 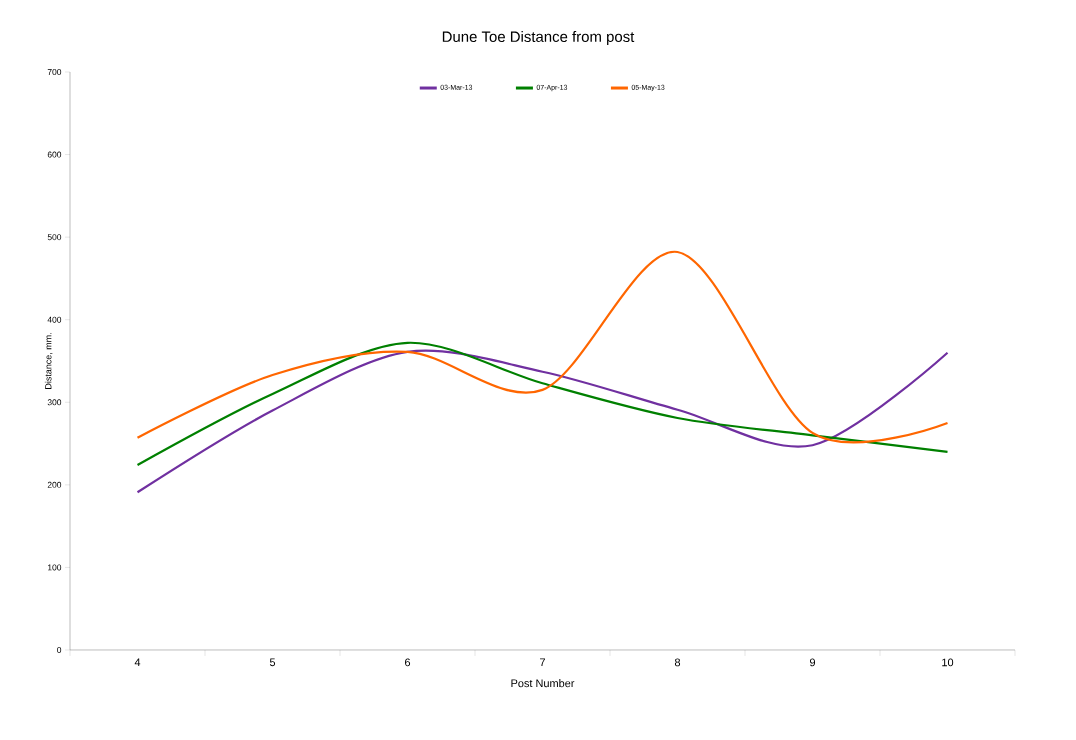 What do you see at coordinates (137, 662) in the screenshot?
I see `x-tick-label: 4` at bounding box center [137, 662].